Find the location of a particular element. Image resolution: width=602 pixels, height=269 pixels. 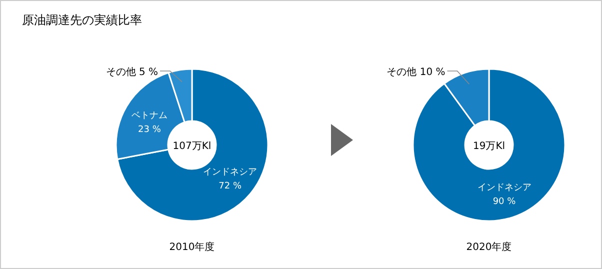

chart-title: 原油調達先の実績比率 is located at coordinates (82, 20).